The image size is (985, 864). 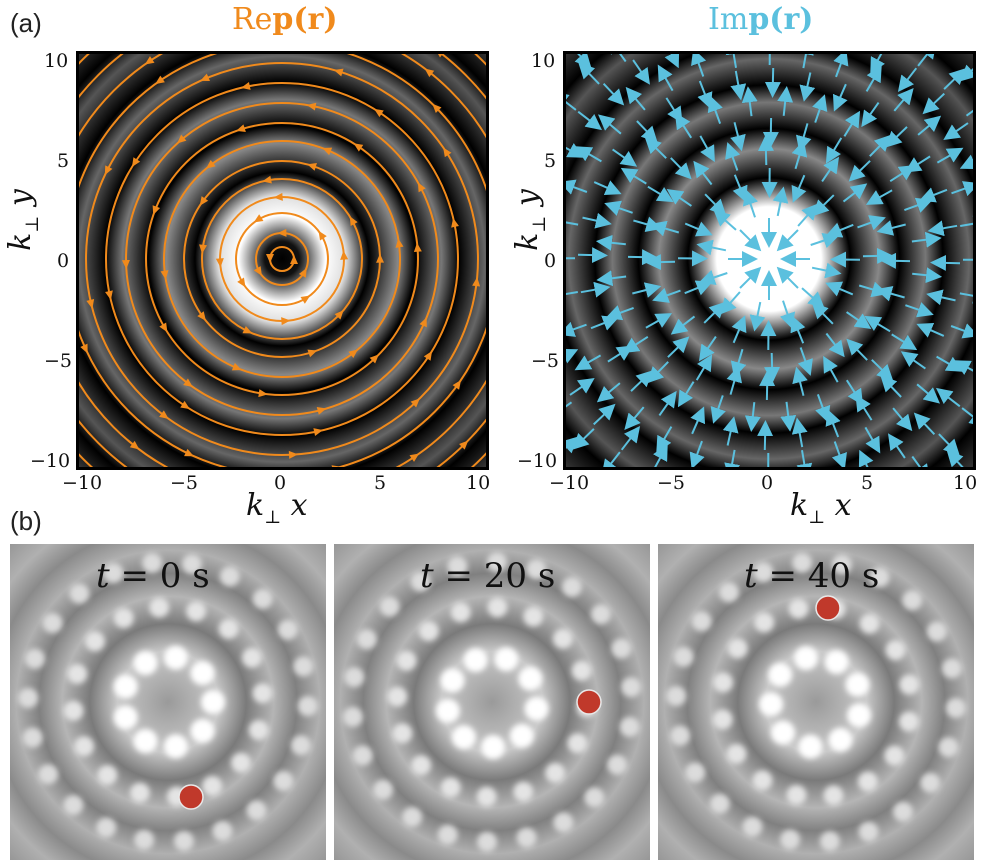 What do you see at coordinates (255, 505) in the screenshot?
I see `left-xlabel-k: k` at bounding box center [255, 505].